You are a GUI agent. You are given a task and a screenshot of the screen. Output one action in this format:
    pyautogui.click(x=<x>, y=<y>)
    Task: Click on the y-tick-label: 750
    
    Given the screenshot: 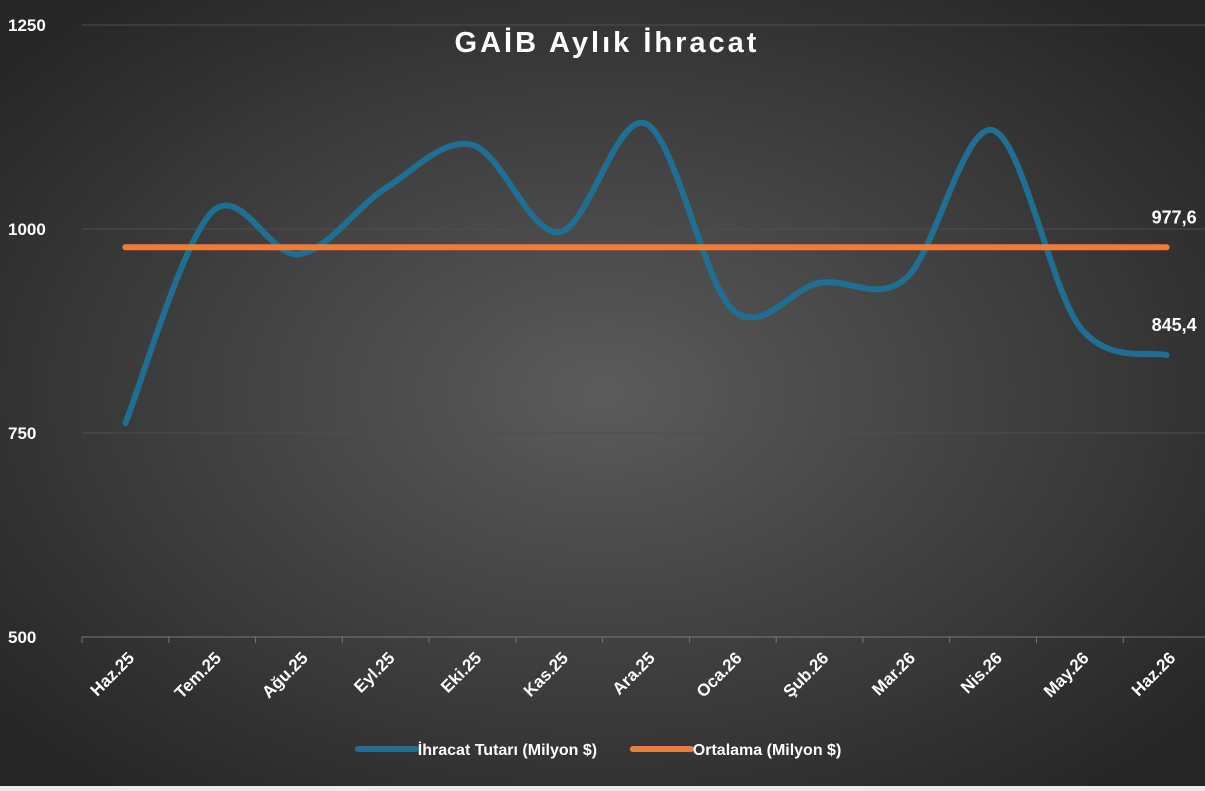 What is the action you would take?
    pyautogui.click(x=22, y=433)
    